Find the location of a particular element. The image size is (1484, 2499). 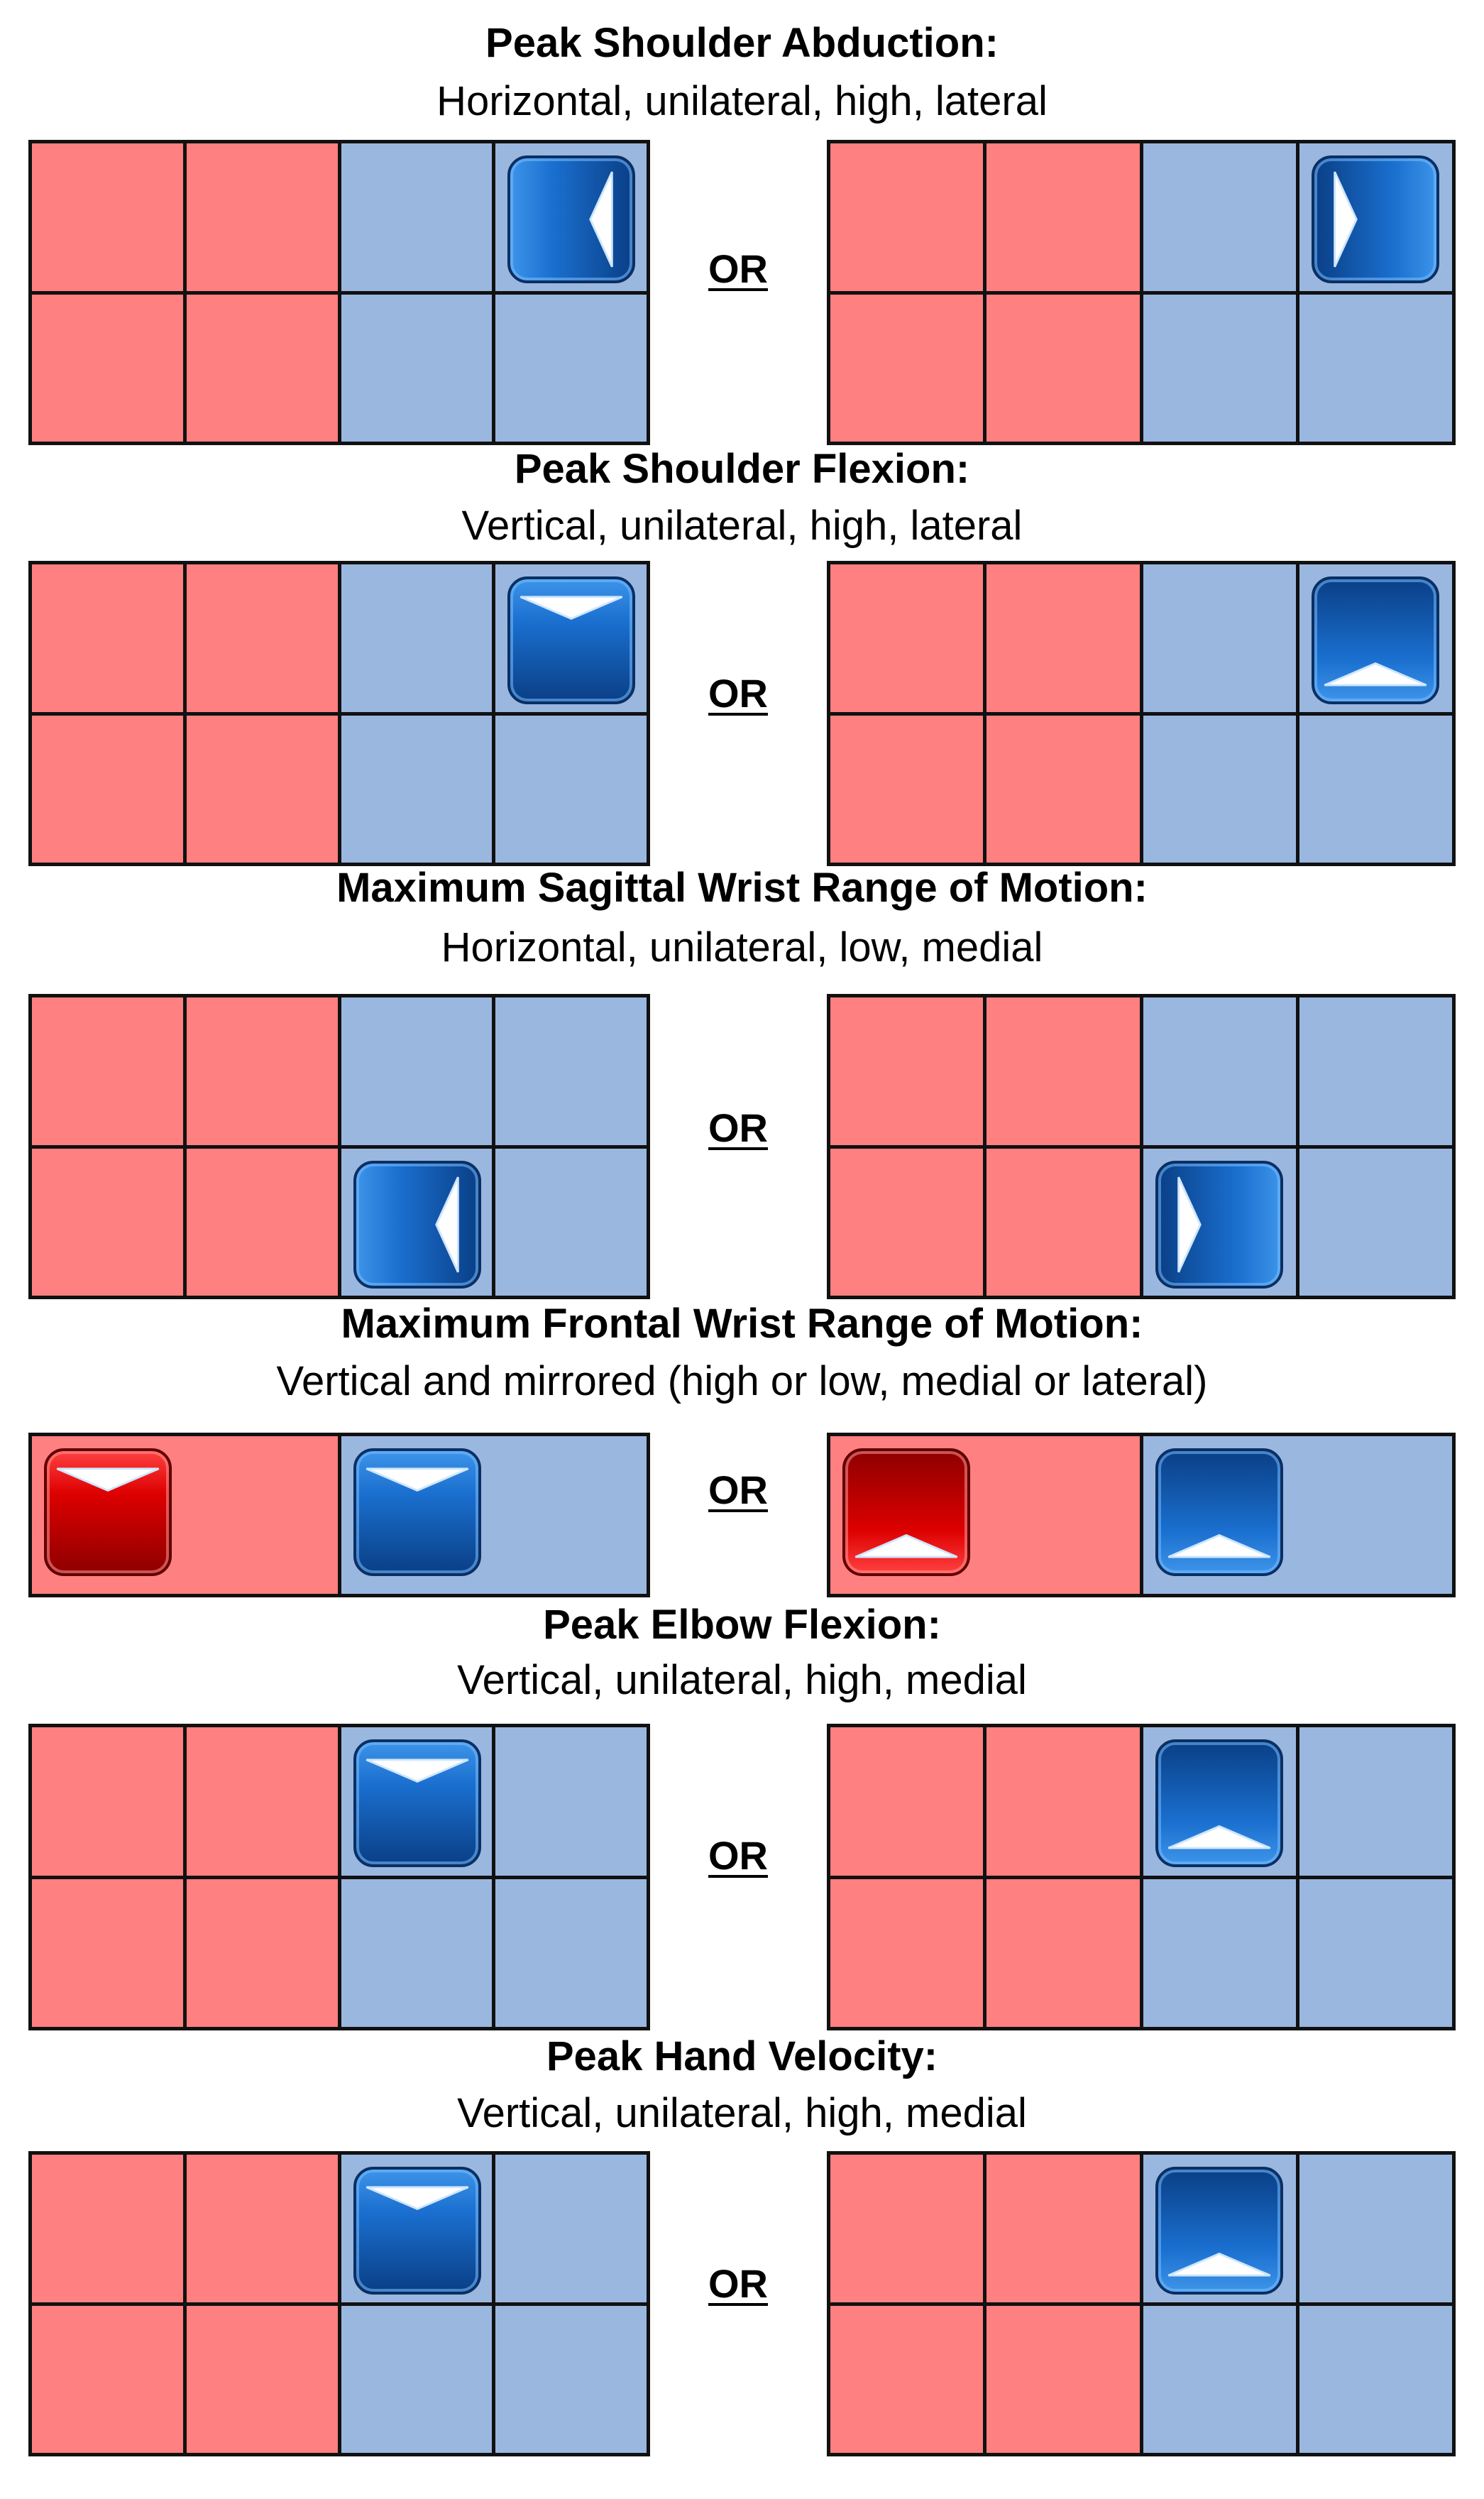

blue-button-right-arrow-icon is located at coordinates (1219, 1224).